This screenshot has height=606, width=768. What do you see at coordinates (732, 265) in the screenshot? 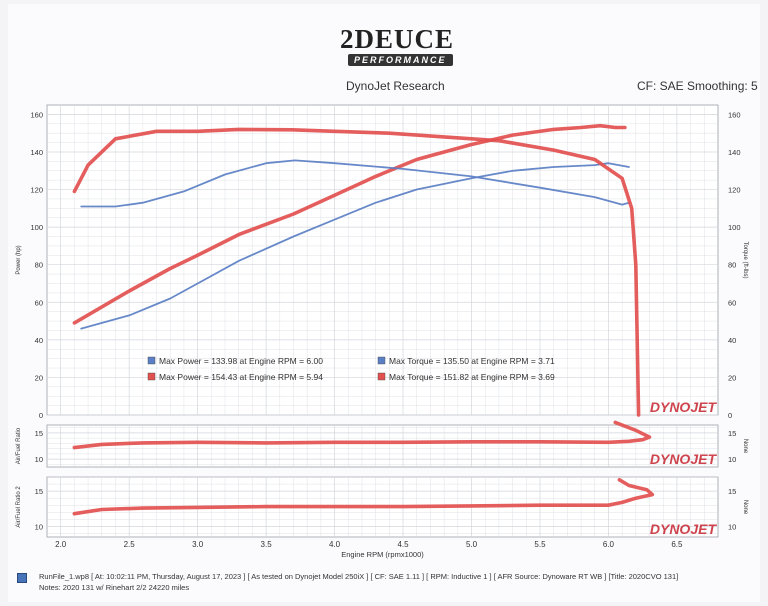
I see `y2-tick-label: 80` at bounding box center [732, 265].